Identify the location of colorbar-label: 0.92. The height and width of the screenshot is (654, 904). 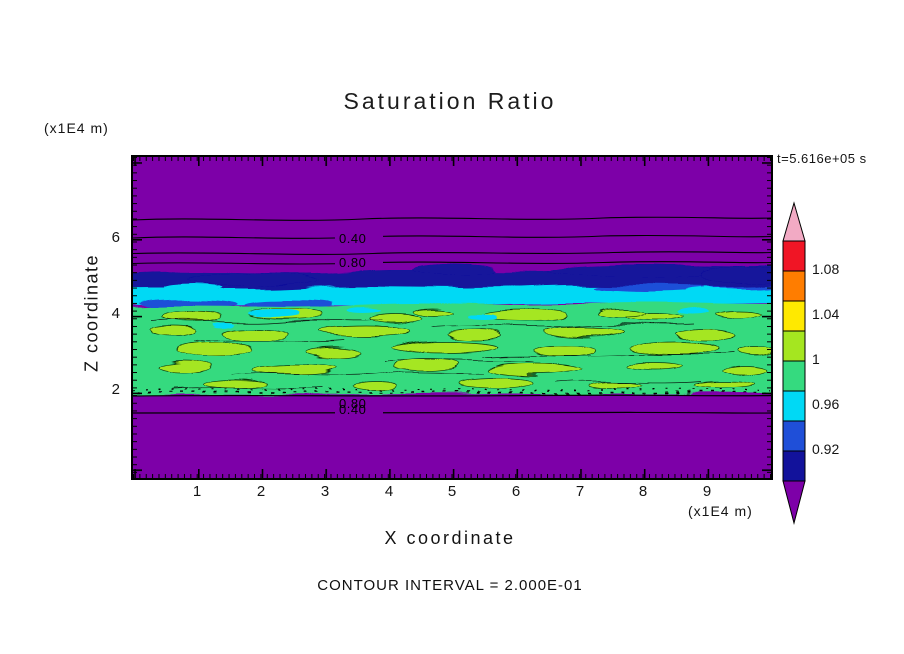
(826, 449).